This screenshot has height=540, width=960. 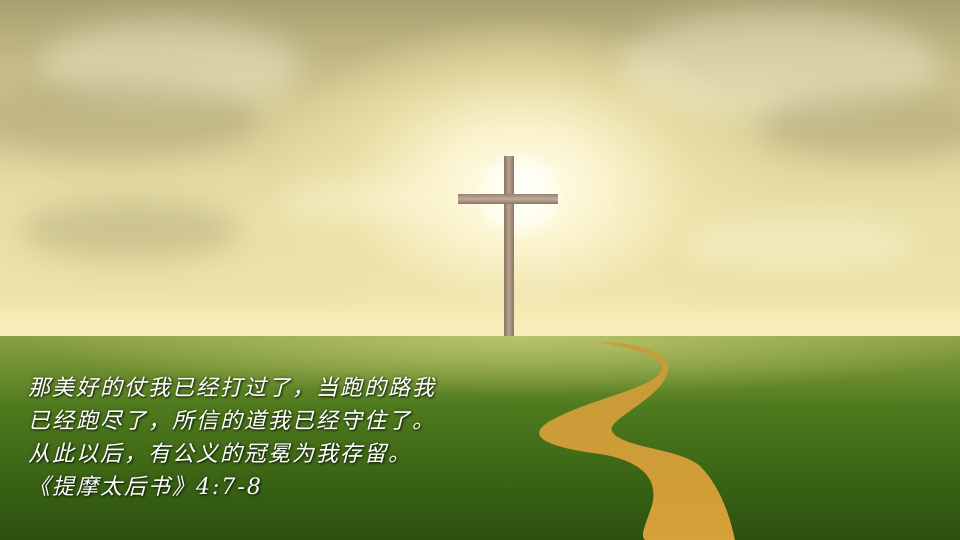 What do you see at coordinates (637, 441) in the screenshot?
I see `winding-path` at bounding box center [637, 441].